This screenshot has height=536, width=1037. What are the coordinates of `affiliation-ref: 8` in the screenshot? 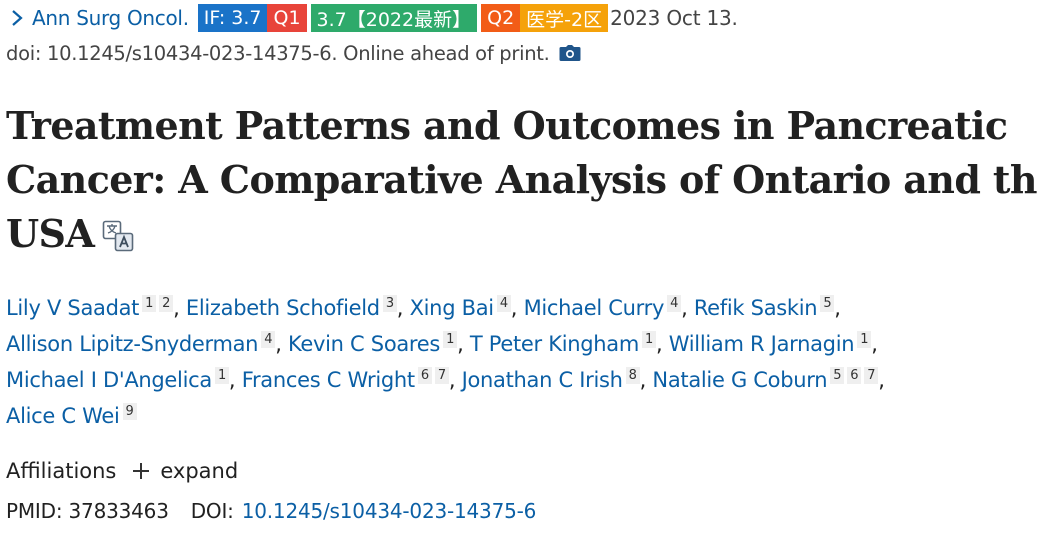 It's located at (632, 375).